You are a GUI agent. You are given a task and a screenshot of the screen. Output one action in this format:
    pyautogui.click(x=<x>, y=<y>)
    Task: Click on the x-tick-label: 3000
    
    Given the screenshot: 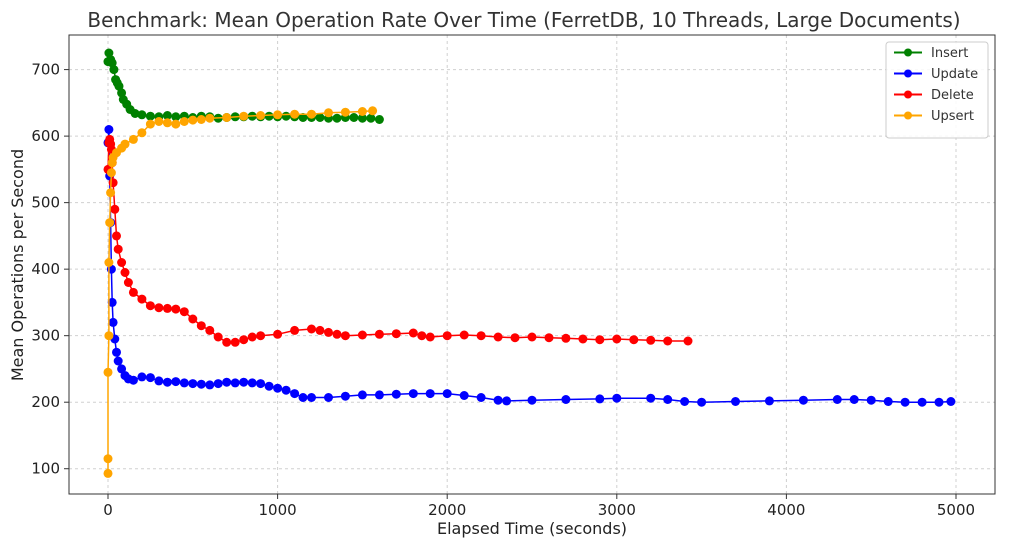 What is the action you would take?
    pyautogui.click(x=617, y=510)
    